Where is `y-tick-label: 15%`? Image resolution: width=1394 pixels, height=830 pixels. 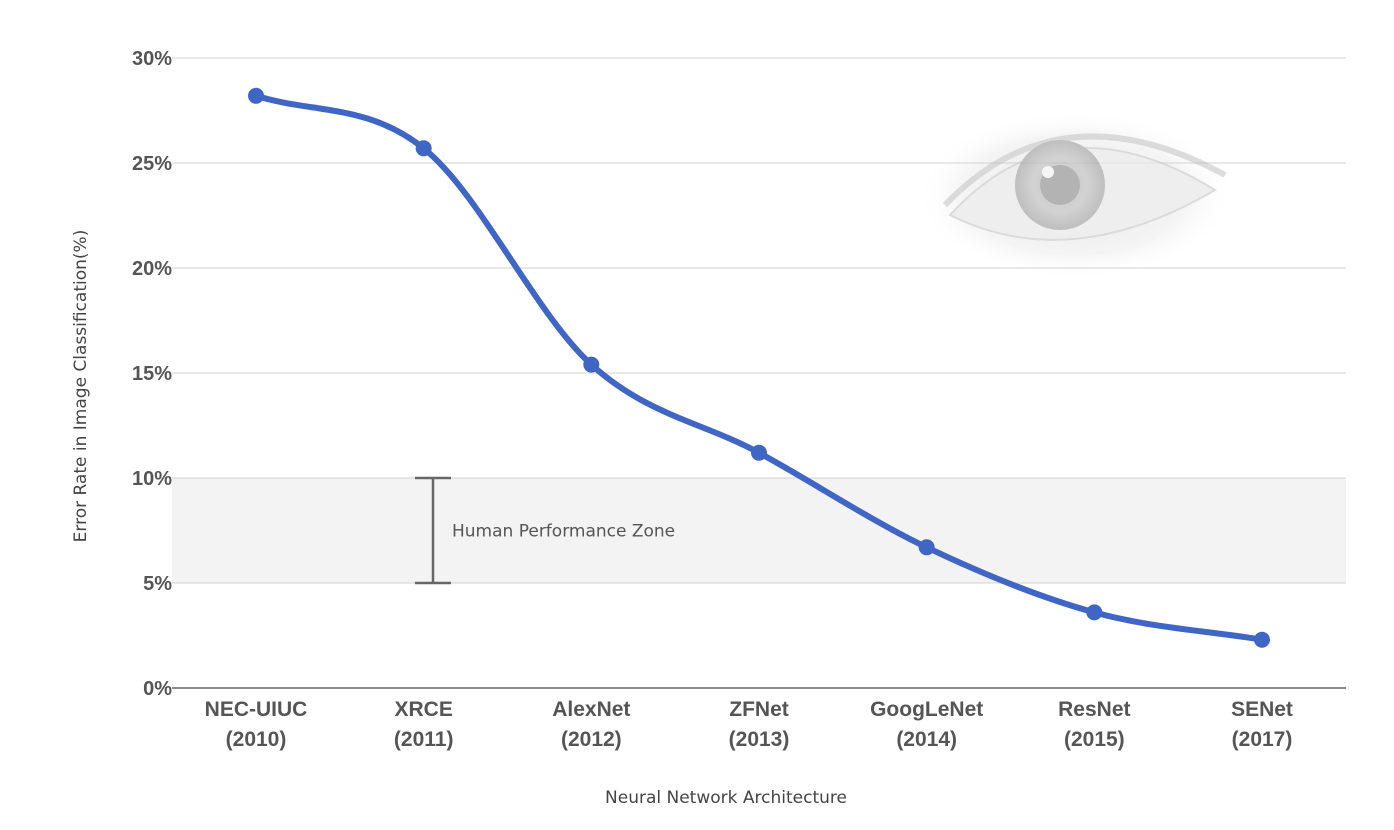
y-tick-label: 15% is located at coordinates (152, 374).